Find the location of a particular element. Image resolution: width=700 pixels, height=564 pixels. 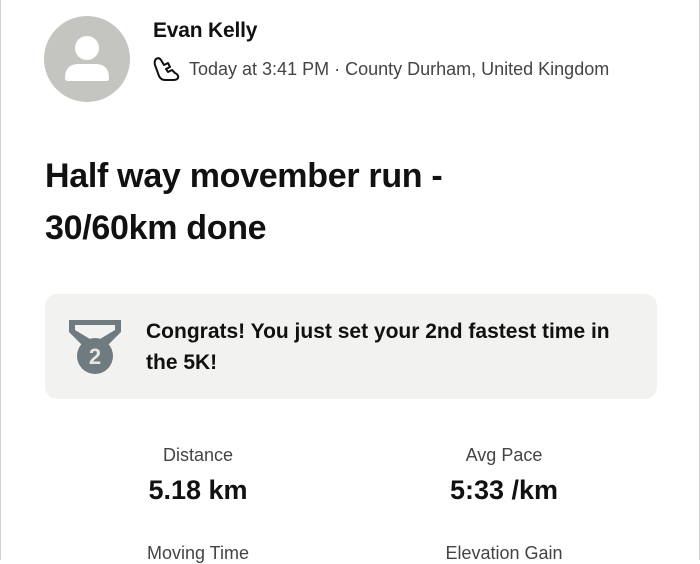

stat-value: 5.18 km is located at coordinates (198, 490).